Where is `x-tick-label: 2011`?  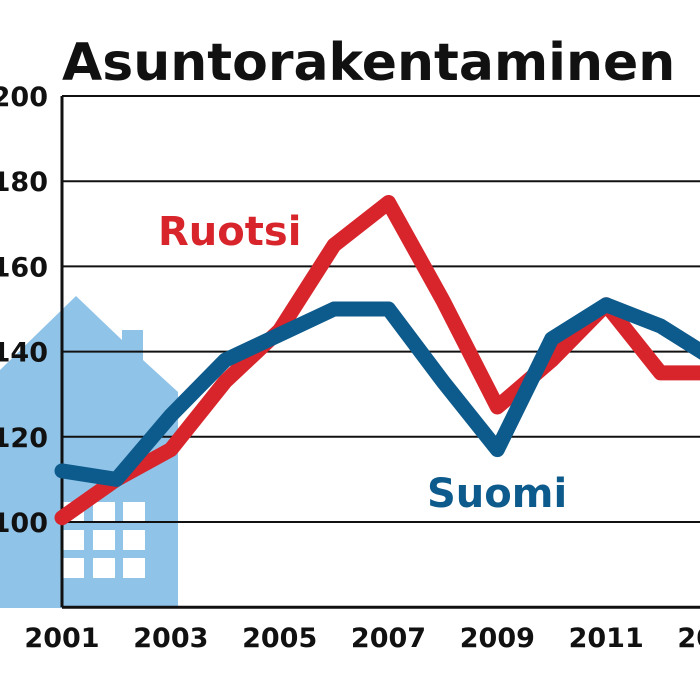
x-tick-label: 2011 is located at coordinates (606, 638).